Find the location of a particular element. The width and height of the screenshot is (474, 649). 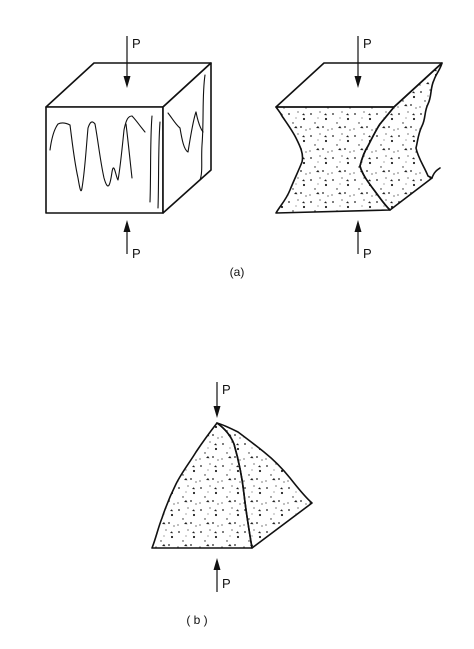

pyramid-right-face is located at coordinates (264, 485).